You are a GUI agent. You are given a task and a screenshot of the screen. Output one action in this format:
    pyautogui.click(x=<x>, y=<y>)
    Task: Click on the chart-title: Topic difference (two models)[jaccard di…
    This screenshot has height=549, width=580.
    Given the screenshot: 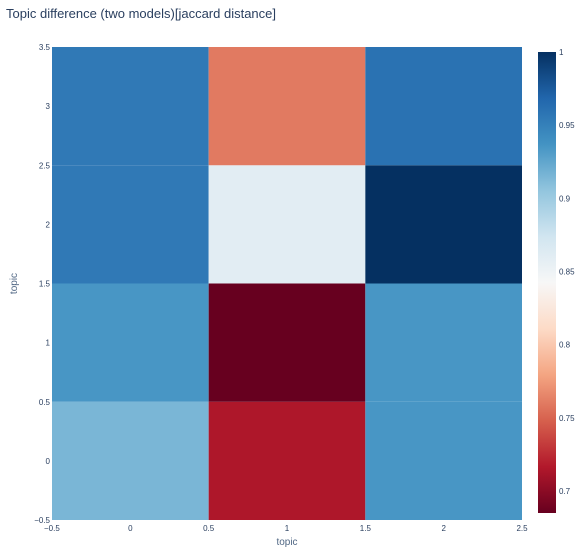 What is the action you would take?
    pyautogui.click(x=141, y=13)
    